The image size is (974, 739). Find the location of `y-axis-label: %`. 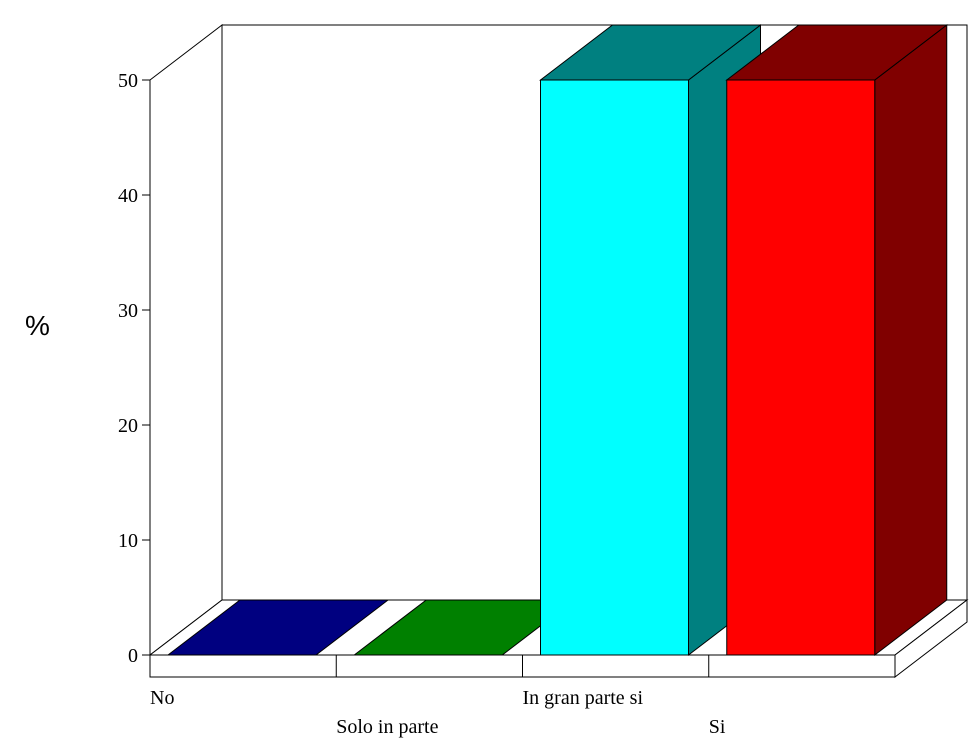

y-axis-label: % is located at coordinates (37, 325).